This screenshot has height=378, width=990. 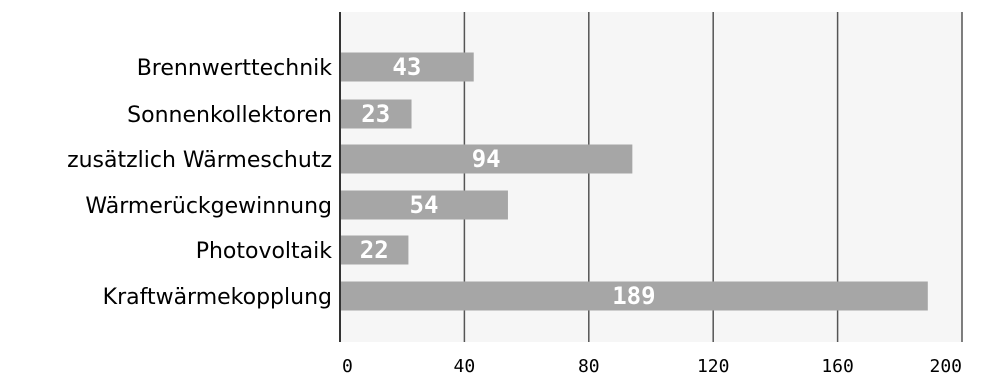 I want to click on bar-value-label: 54, so click(x=424, y=205).